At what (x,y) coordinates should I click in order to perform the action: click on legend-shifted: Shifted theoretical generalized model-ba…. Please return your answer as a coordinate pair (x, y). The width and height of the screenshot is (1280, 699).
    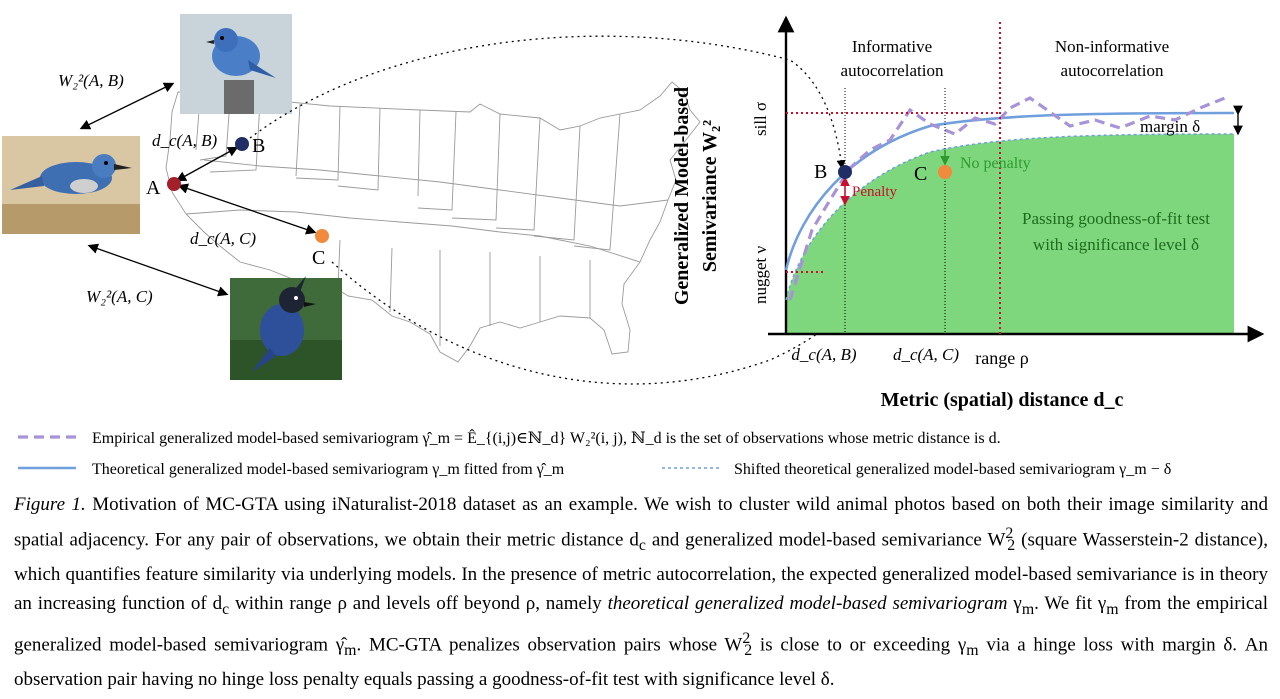
    Looking at the image, I should click on (952, 469).